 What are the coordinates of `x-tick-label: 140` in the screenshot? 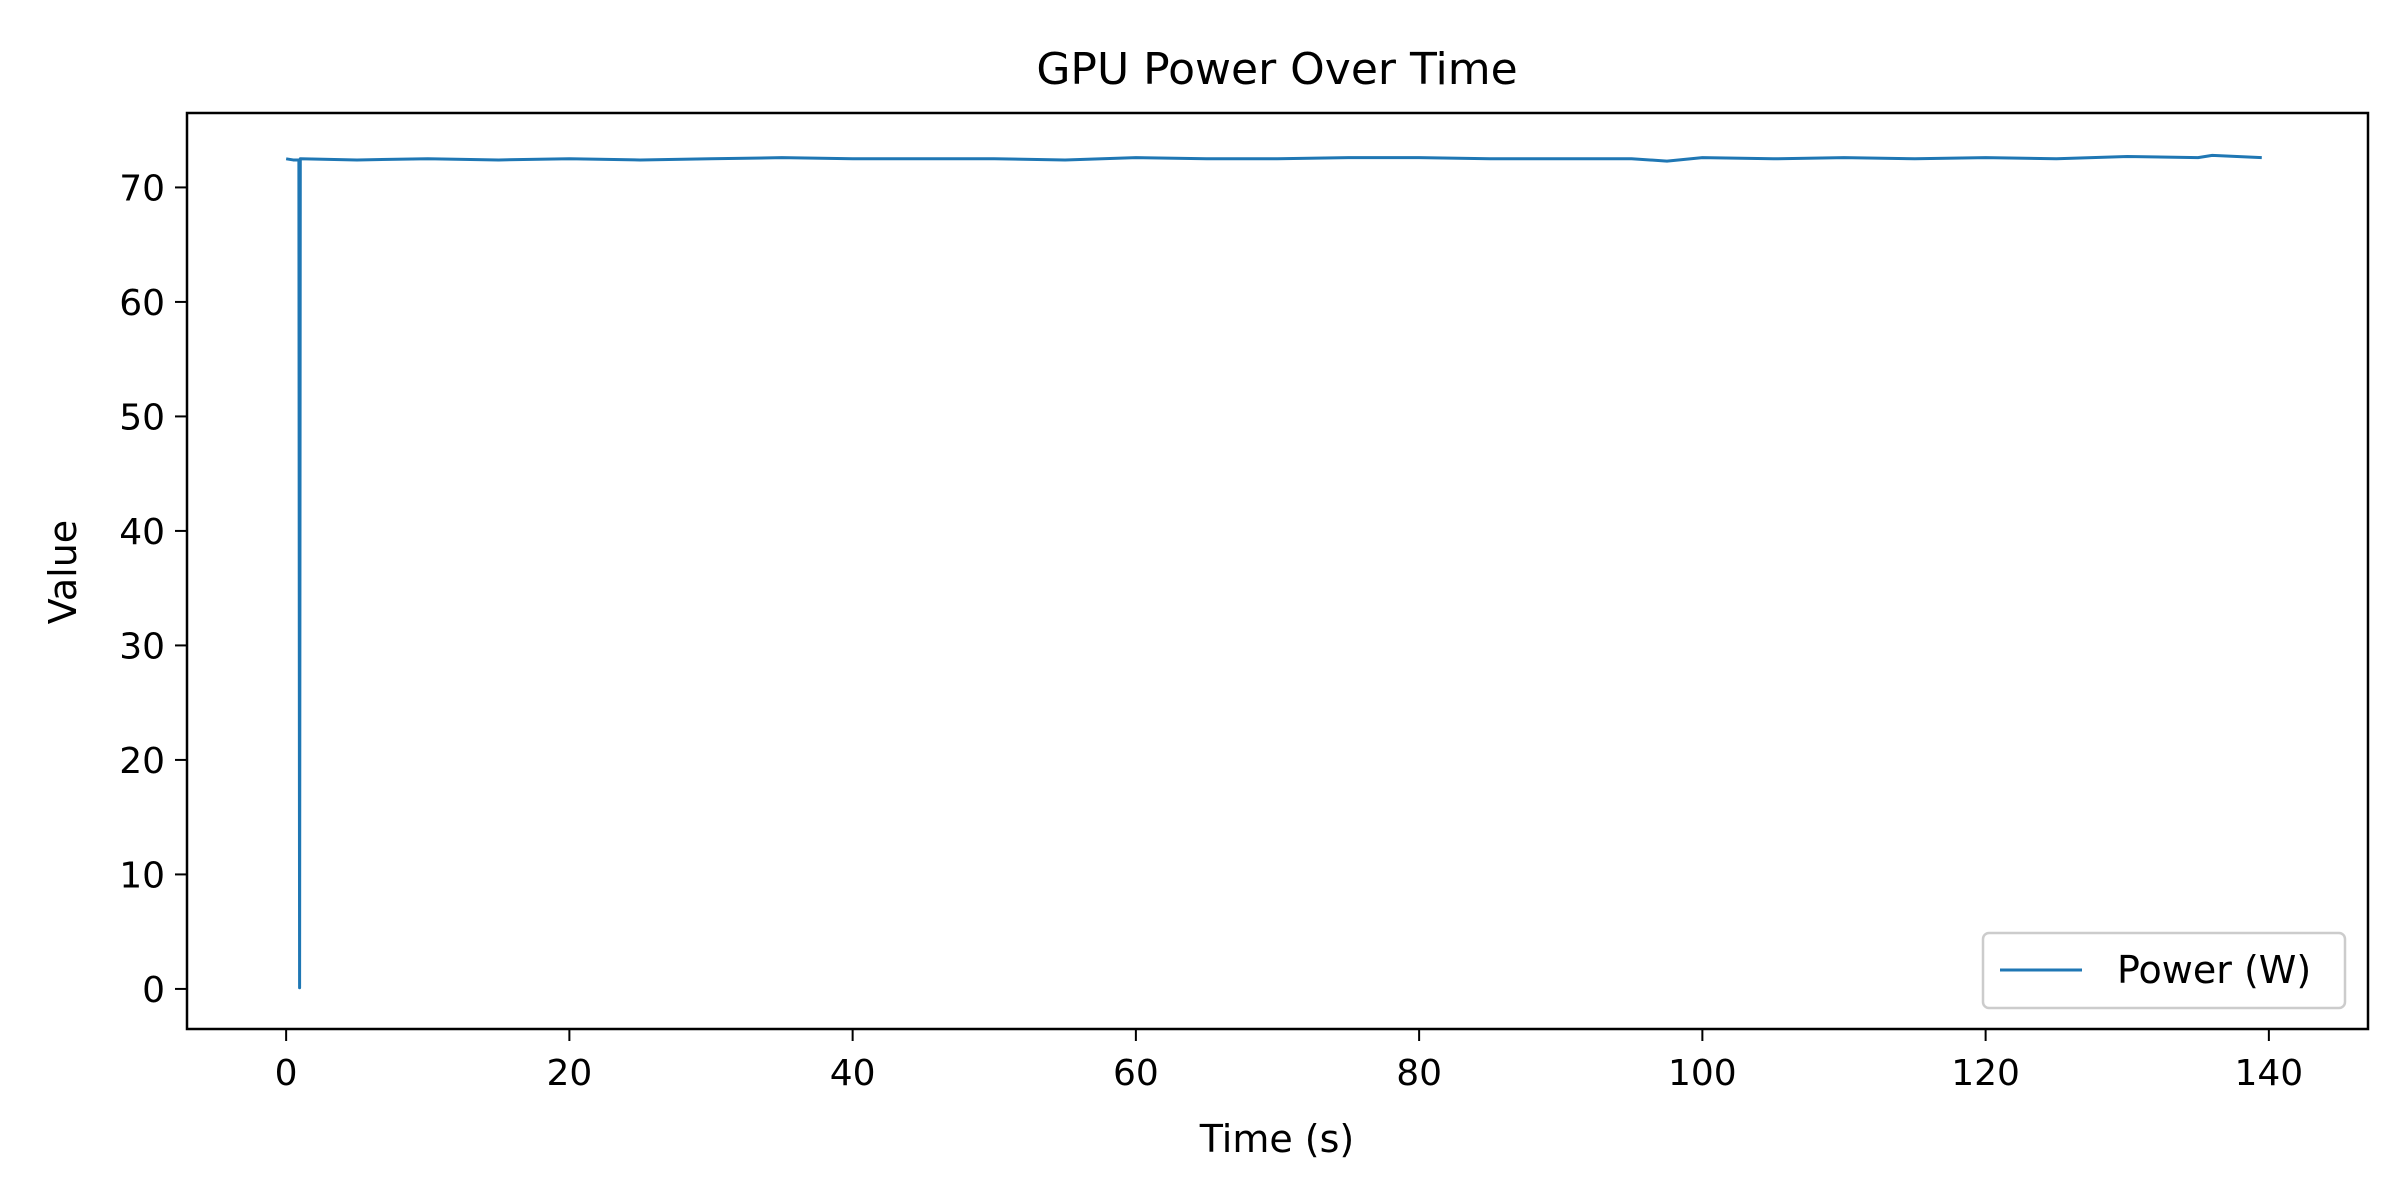 It's located at (2269, 1073).